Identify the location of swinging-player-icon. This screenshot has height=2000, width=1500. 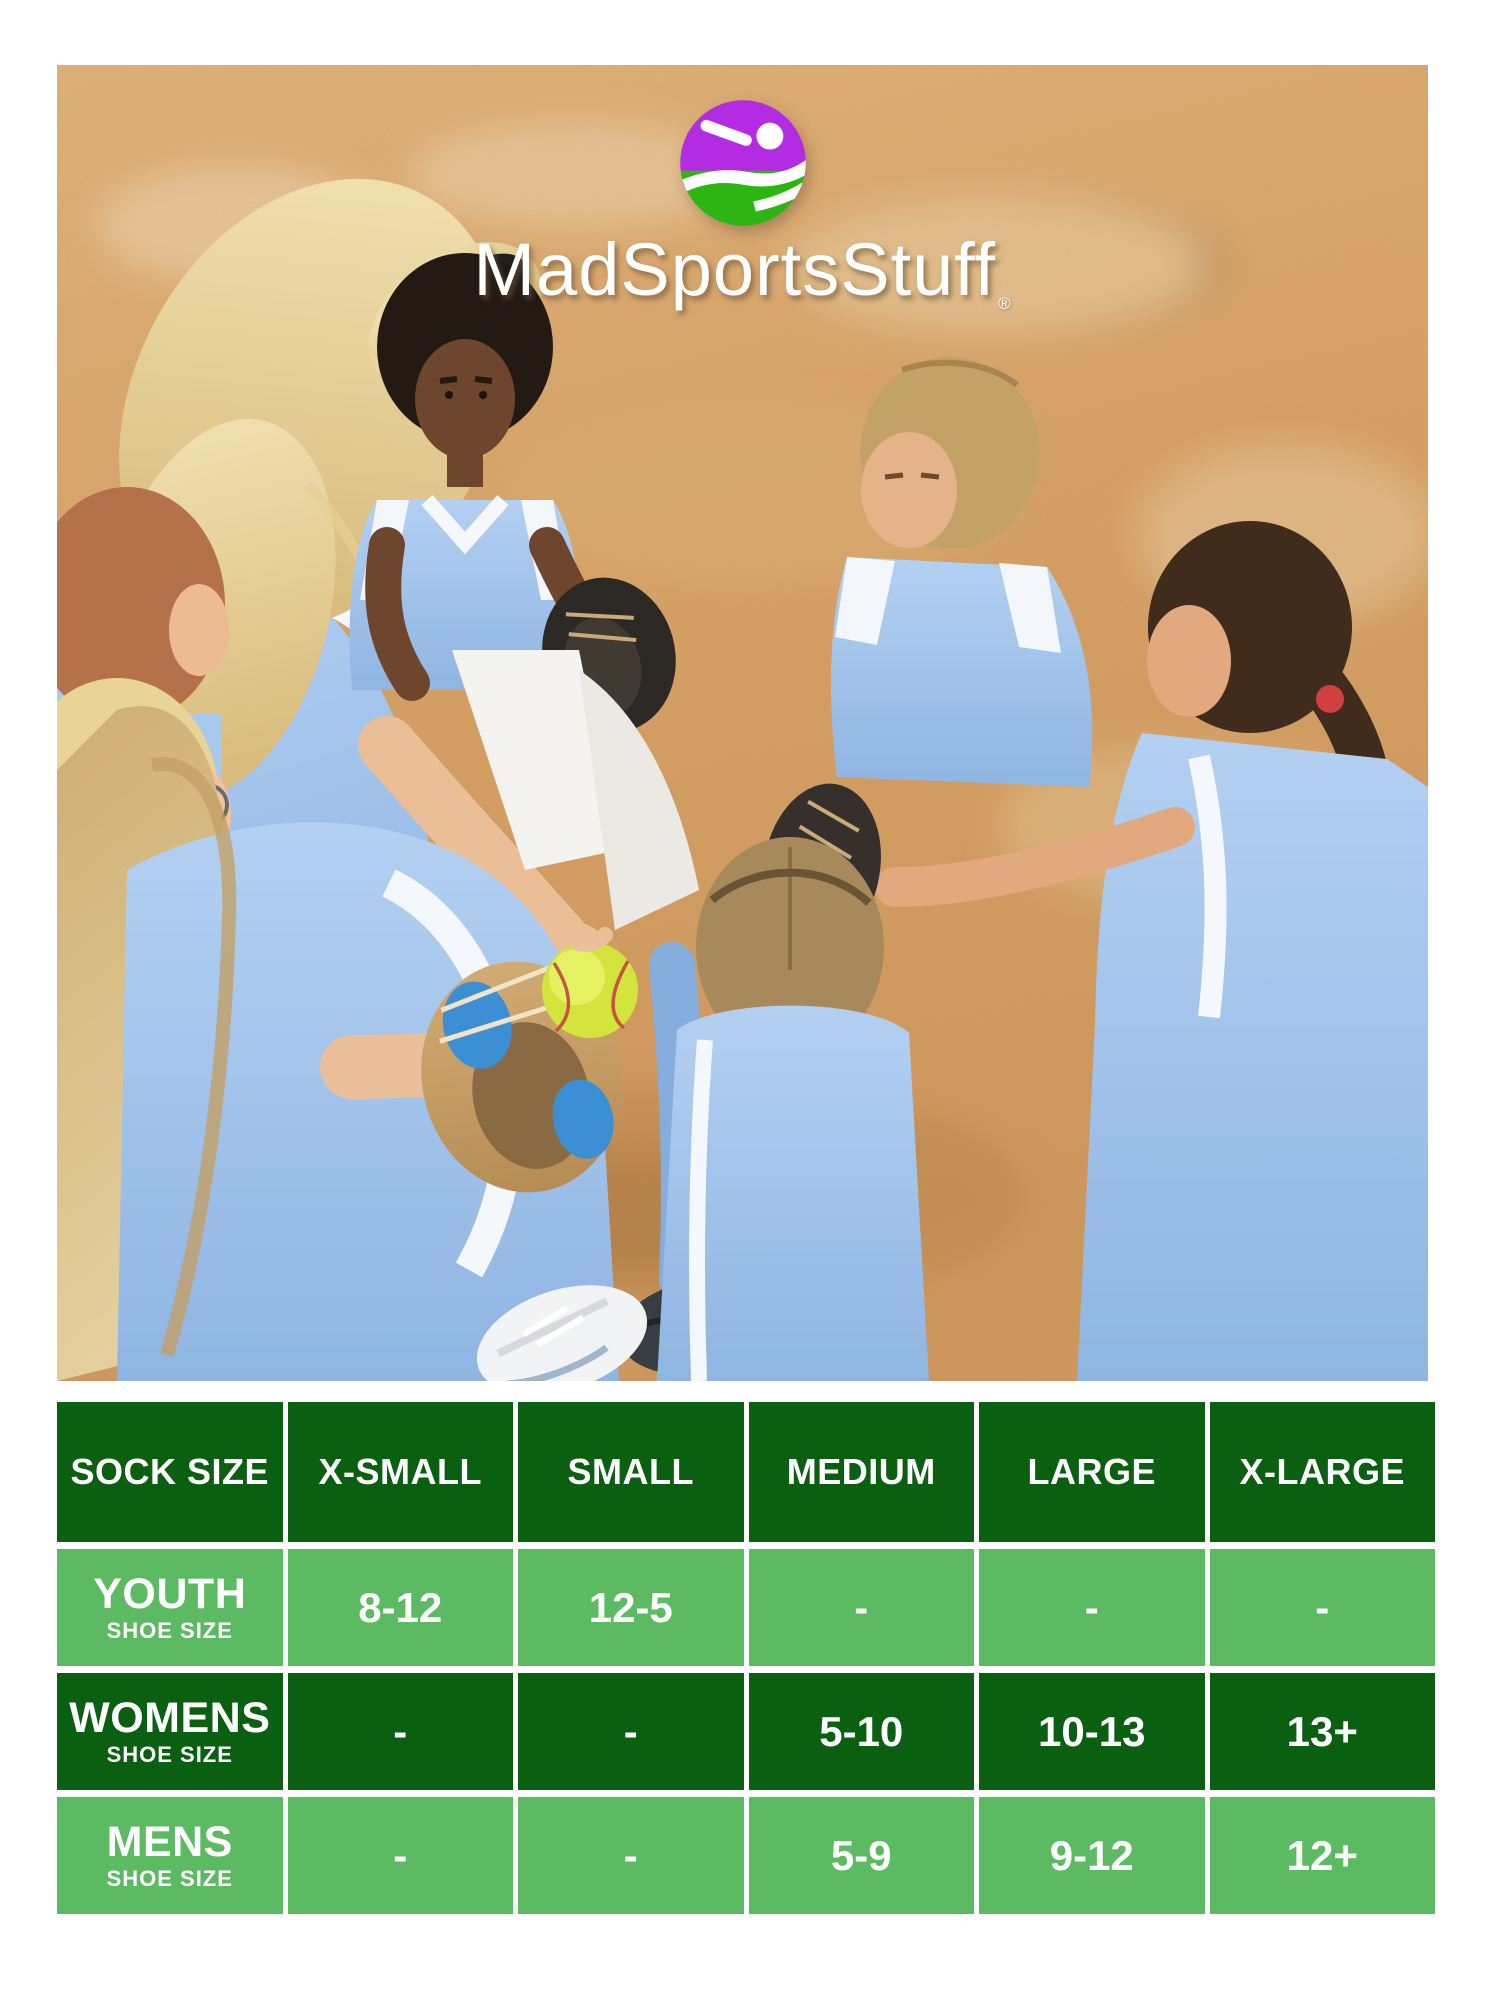
(743, 163).